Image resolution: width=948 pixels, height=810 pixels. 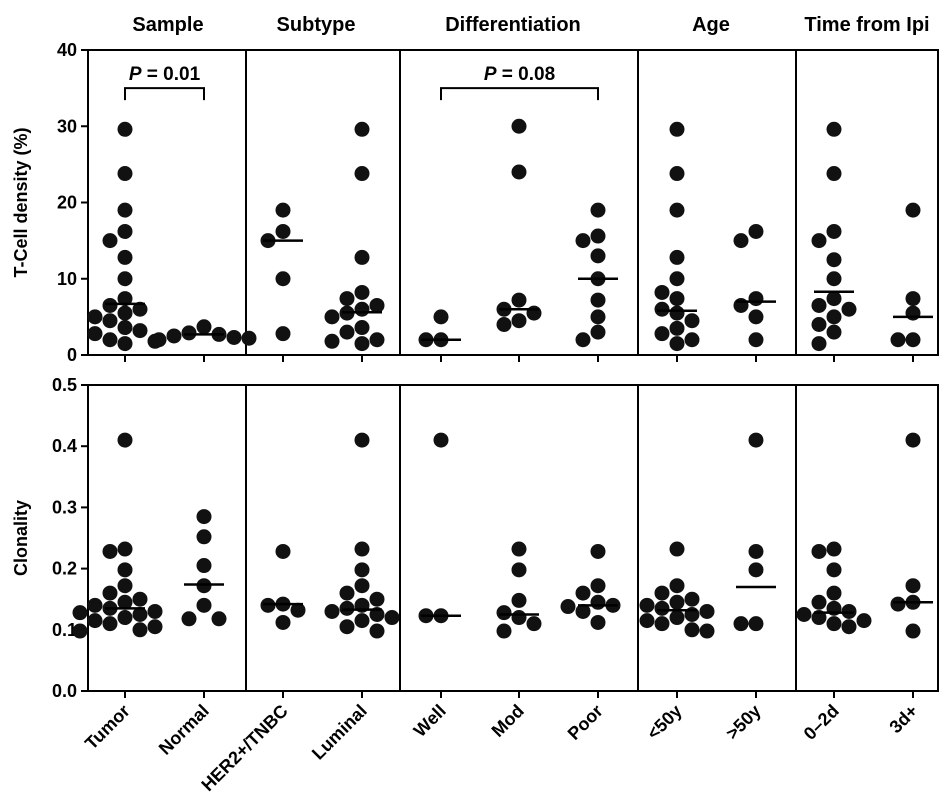 I want to click on category-label: Well, so click(x=430, y=721).